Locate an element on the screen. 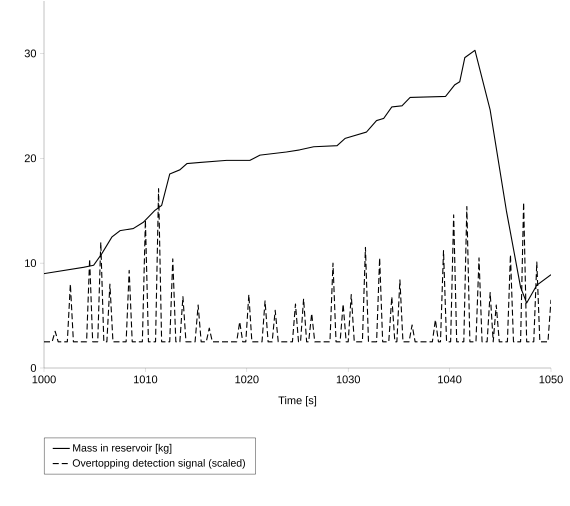  y-tick-label: 30 is located at coordinates (30, 54).